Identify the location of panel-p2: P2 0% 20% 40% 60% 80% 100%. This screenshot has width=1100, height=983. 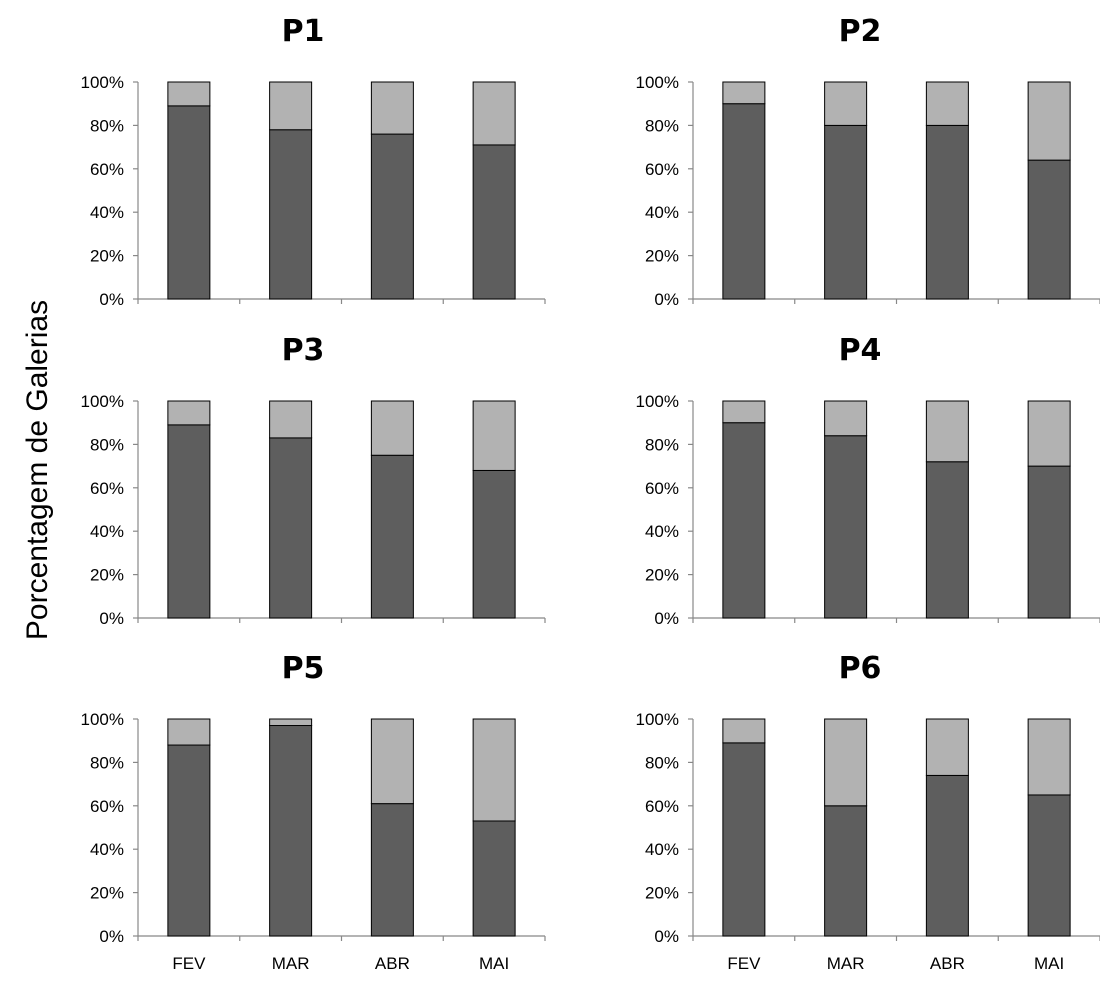
(868, 161).